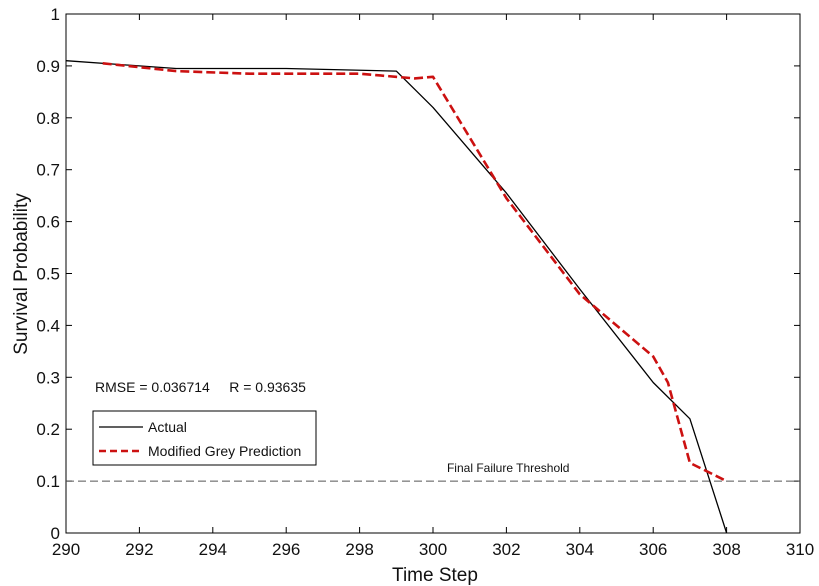 The image size is (819, 586). I want to click on x-tick-label: 292, so click(139, 549).